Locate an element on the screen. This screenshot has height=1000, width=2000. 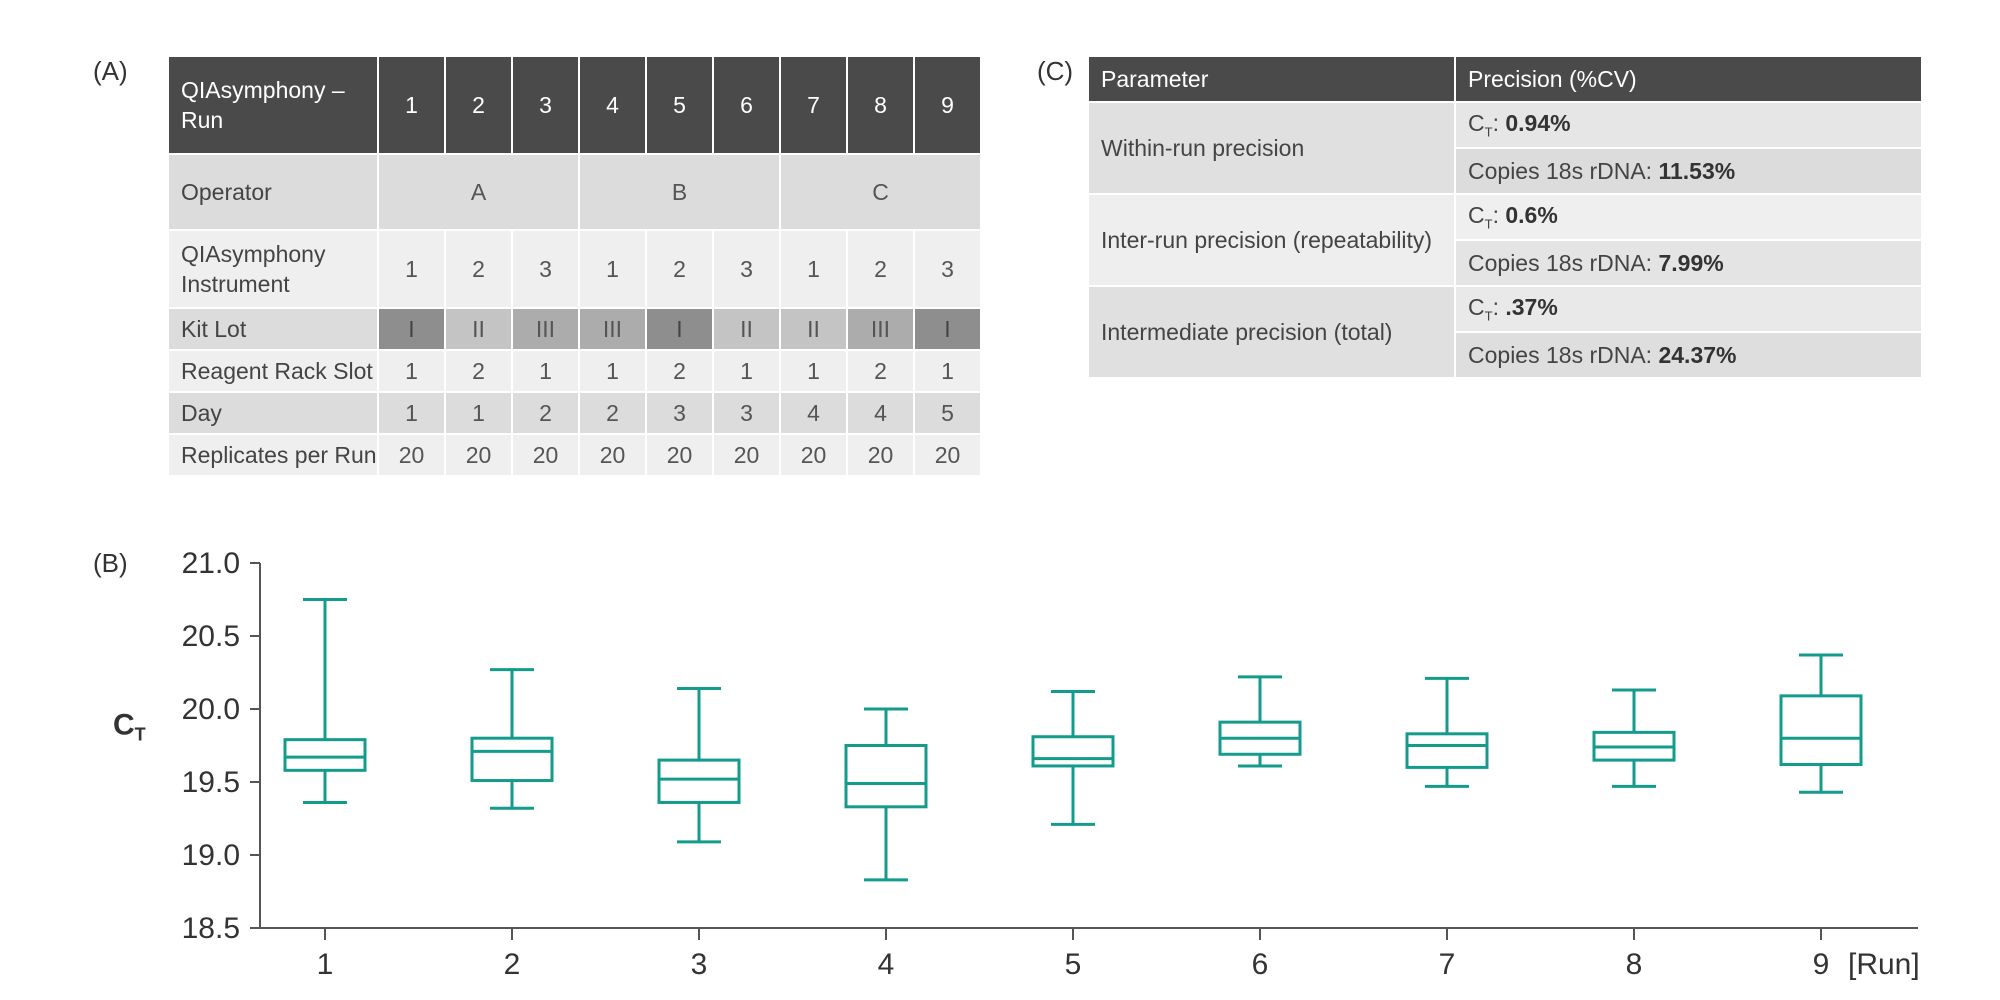
corner-header: QIAsymphony – Run is located at coordinates (273, 105).